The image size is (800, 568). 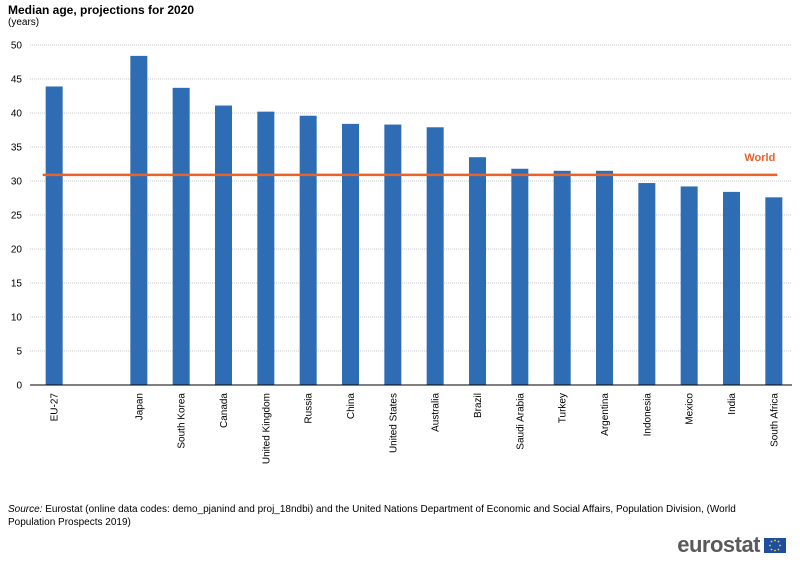 What do you see at coordinates (17, 284) in the screenshot?
I see `y-tick-label: 15` at bounding box center [17, 284].